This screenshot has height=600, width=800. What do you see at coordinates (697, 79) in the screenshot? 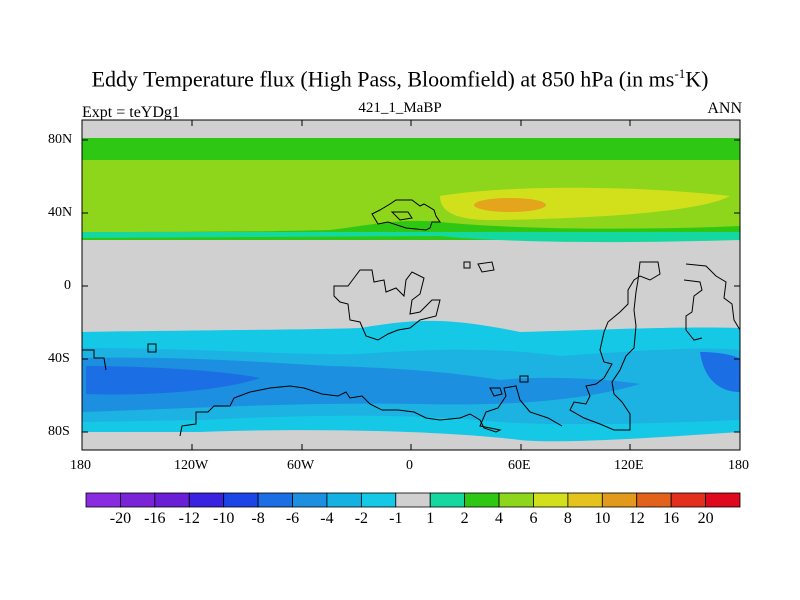
I see `title-unit: K)` at bounding box center [697, 79].